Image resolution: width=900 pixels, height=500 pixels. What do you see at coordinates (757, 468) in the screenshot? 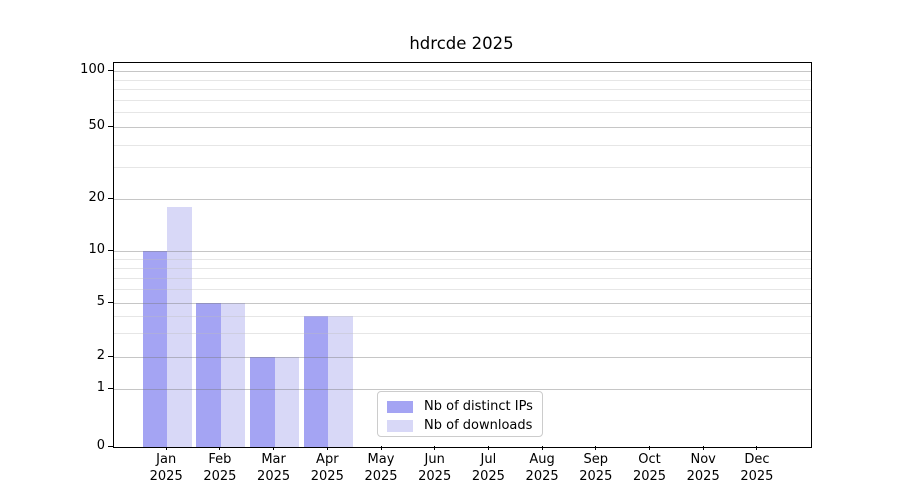
I see `x-tick-label-dec: Dec 2025` at bounding box center [757, 468].